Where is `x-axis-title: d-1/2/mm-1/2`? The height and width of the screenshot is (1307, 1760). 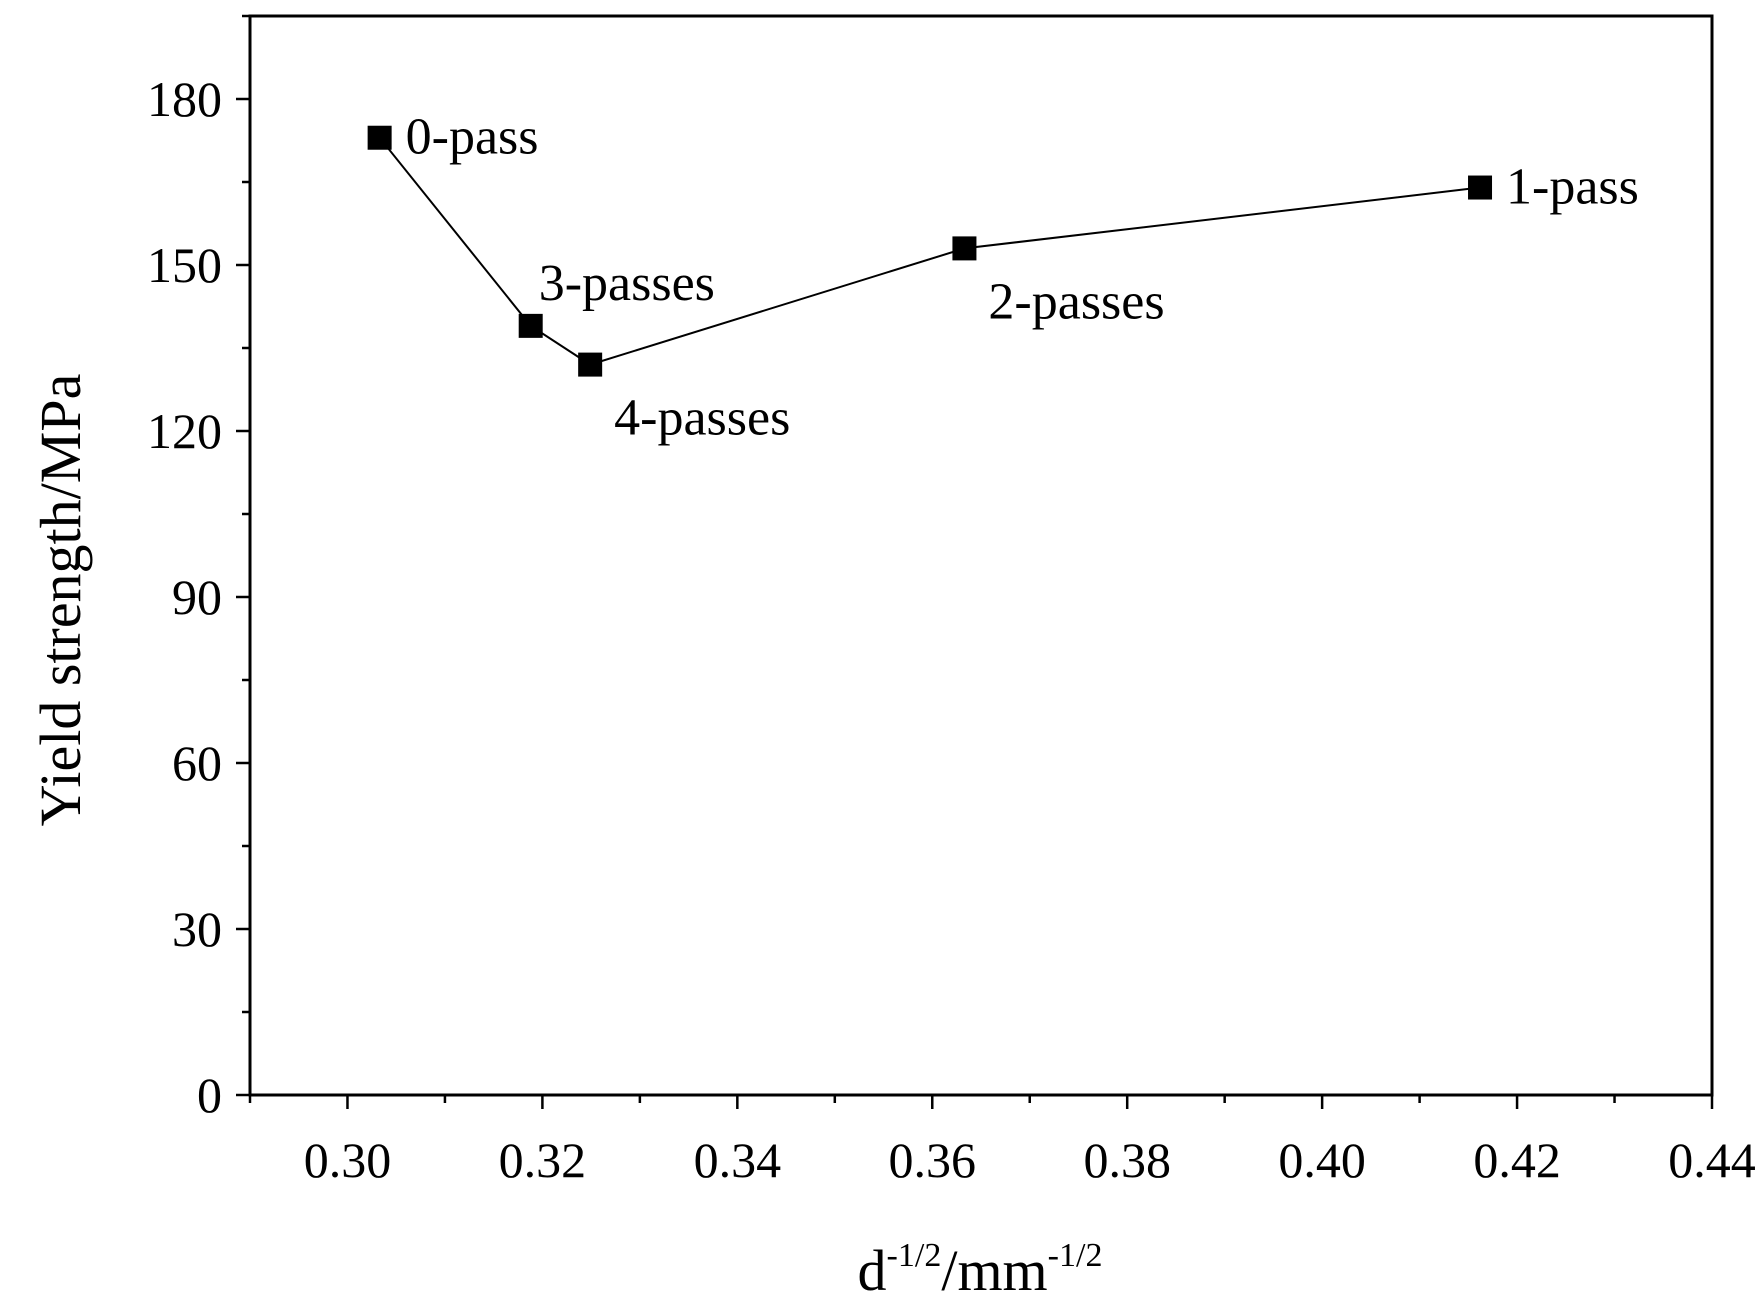
x-axis-title: d-1/2/mm-1/2 is located at coordinates (980, 1270).